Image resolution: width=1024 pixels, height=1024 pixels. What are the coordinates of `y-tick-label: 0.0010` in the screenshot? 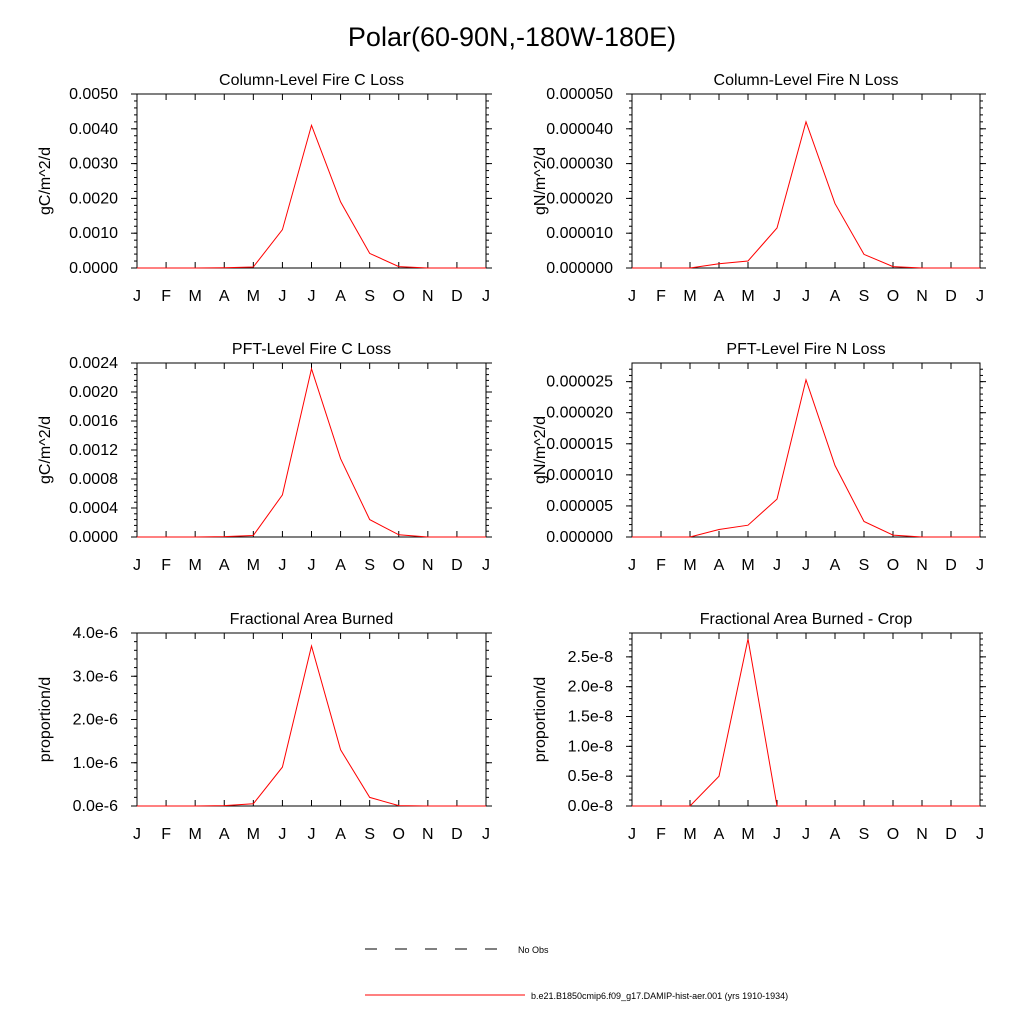 It's located at (93, 233).